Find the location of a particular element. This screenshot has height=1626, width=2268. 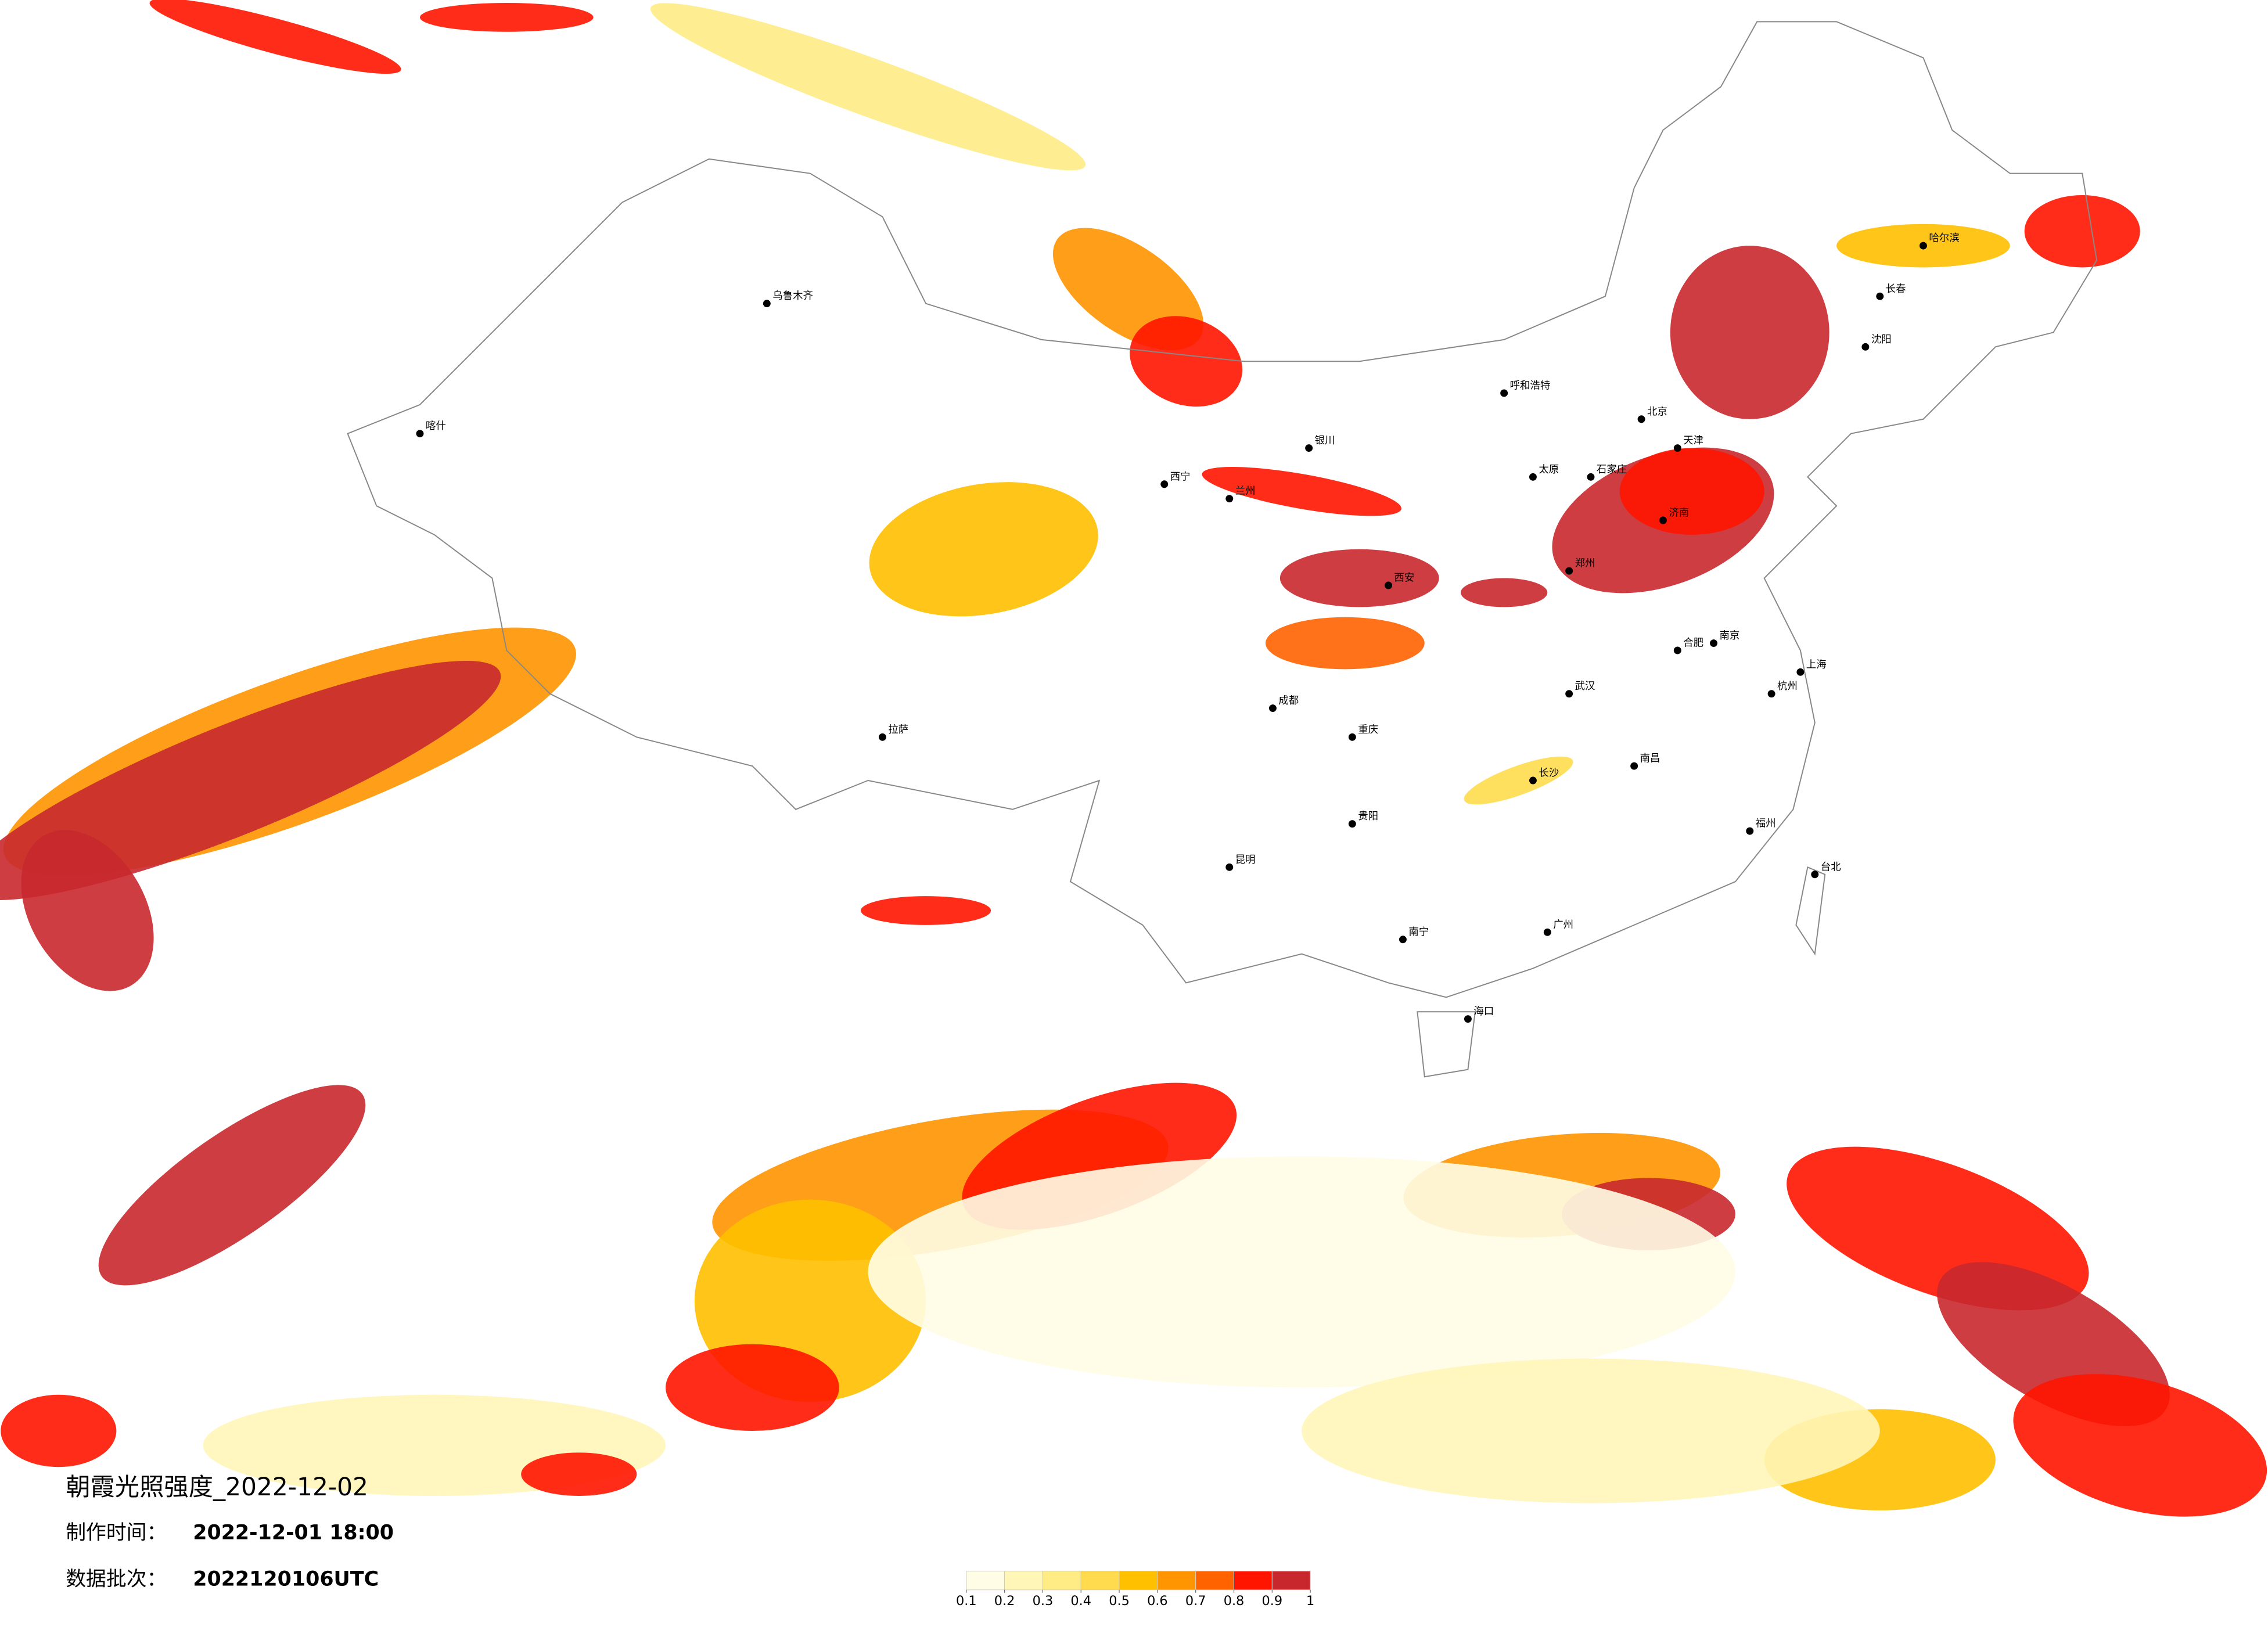

legend-tick-label: 0.1 is located at coordinates (966, 1601).